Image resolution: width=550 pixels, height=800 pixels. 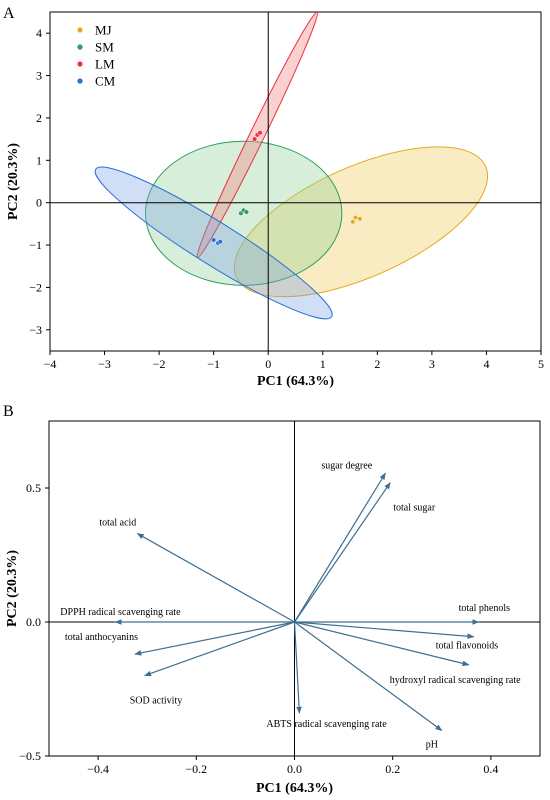 What do you see at coordinates (39, 160) in the screenshot?
I see `y-tick-label: 1` at bounding box center [39, 160].